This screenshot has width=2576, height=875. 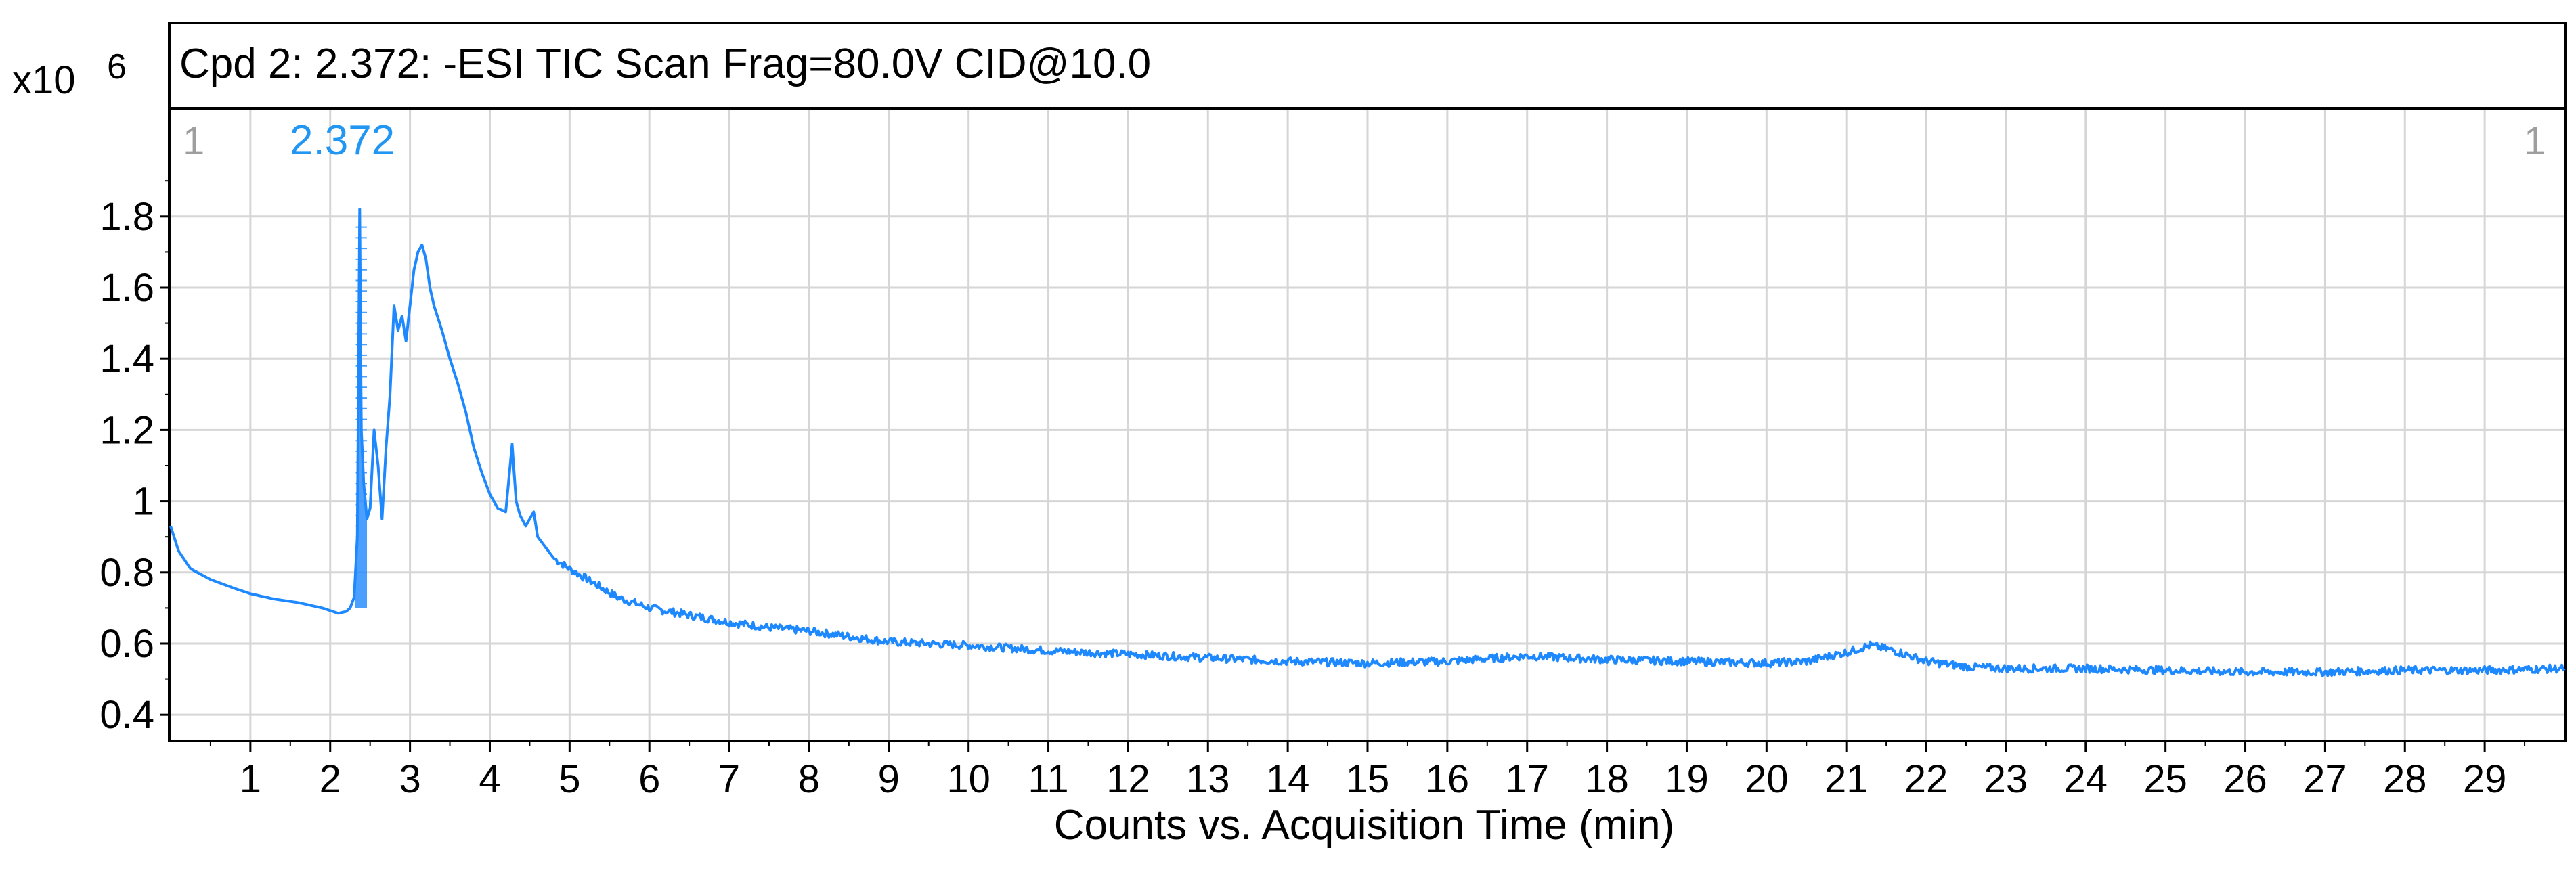 What do you see at coordinates (1288, 779) in the screenshot?
I see `x-tick-label: 14` at bounding box center [1288, 779].